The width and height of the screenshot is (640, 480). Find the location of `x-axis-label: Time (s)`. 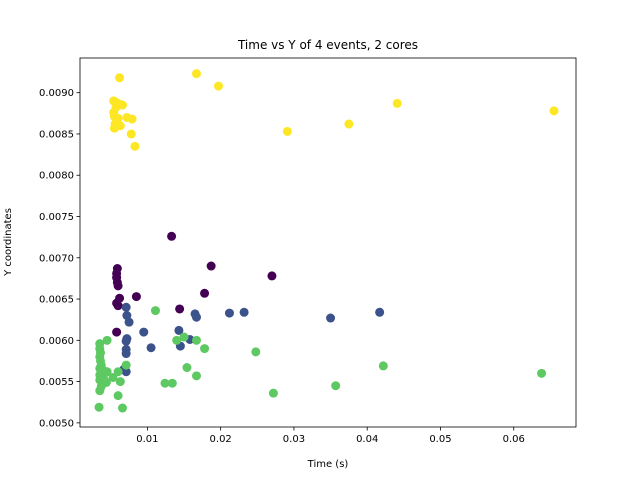

x-axis-label: Time (s) is located at coordinates (328, 464).